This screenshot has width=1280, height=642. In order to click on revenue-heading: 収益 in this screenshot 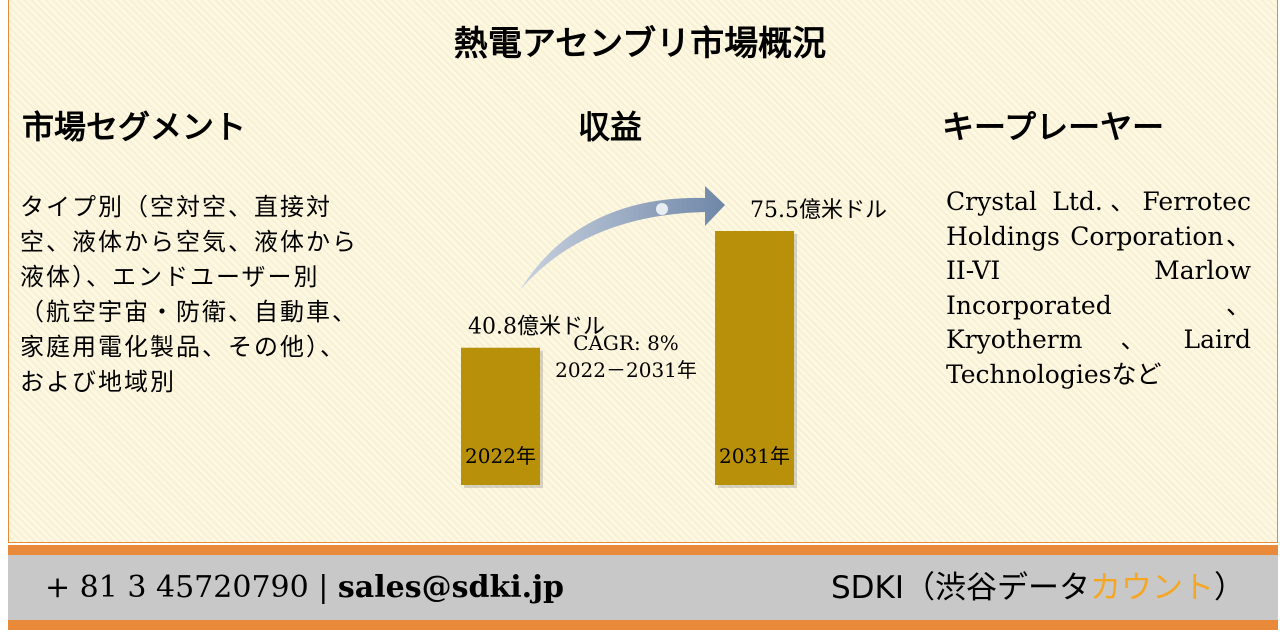, I will do `click(610, 127)`.